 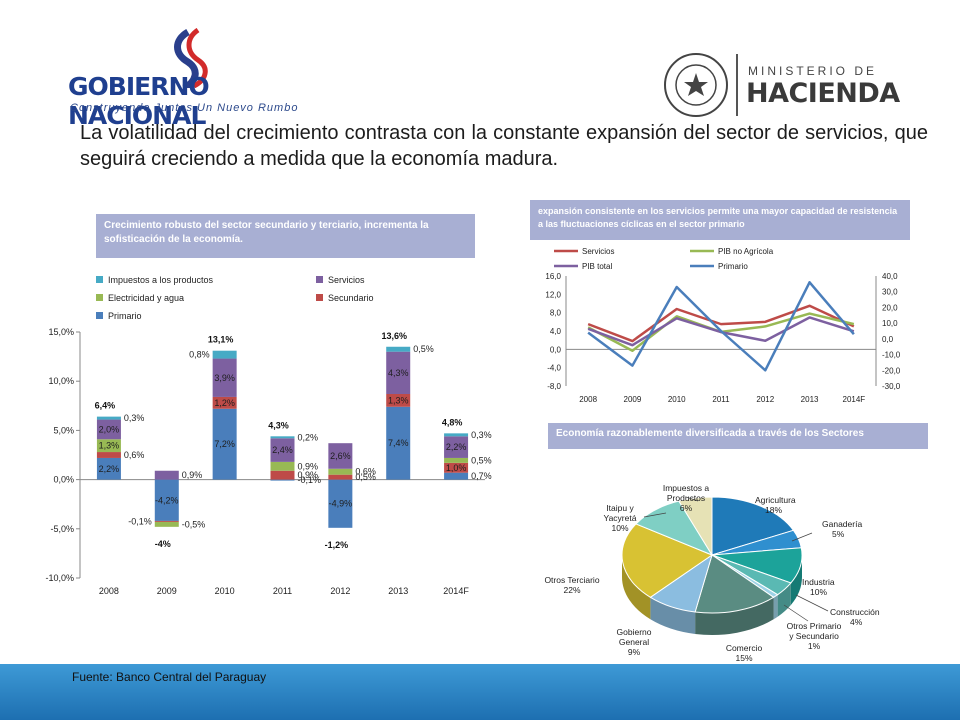 What do you see at coordinates (184, 108) in the screenshot?
I see `gobierno-nacional-tagline: Construyendo Juntos Un Nuevo Rumbo` at bounding box center [184, 108].